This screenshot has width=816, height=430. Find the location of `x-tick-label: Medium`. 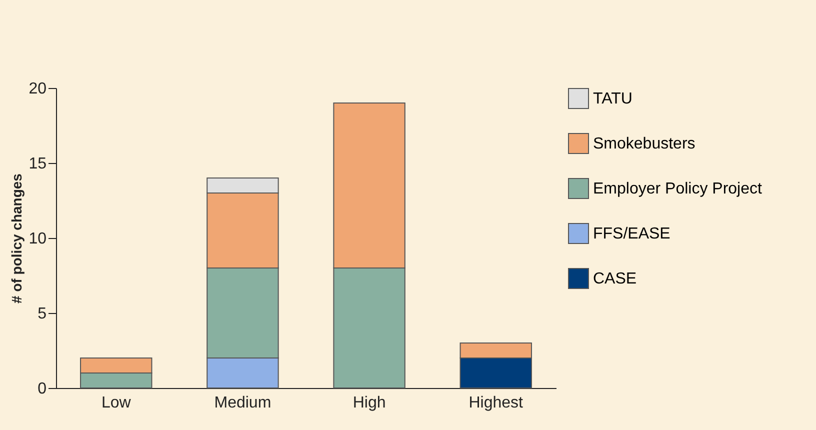

x-tick-label: Medium is located at coordinates (243, 403).